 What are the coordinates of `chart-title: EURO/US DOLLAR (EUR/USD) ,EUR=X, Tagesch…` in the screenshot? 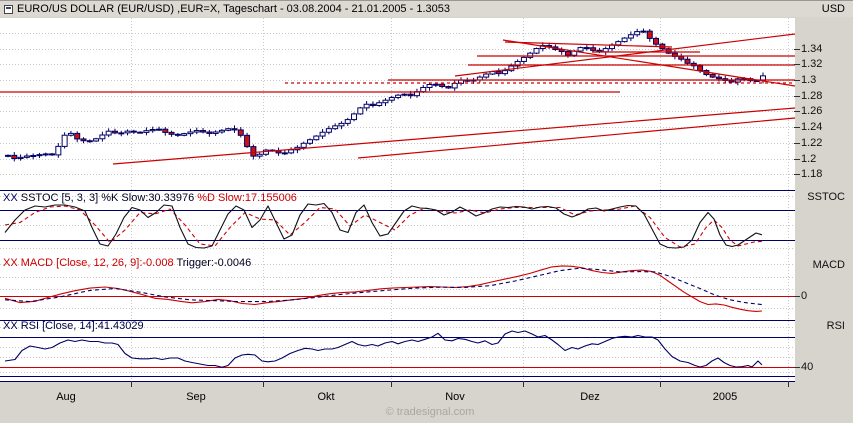 It's located at (233, 9).